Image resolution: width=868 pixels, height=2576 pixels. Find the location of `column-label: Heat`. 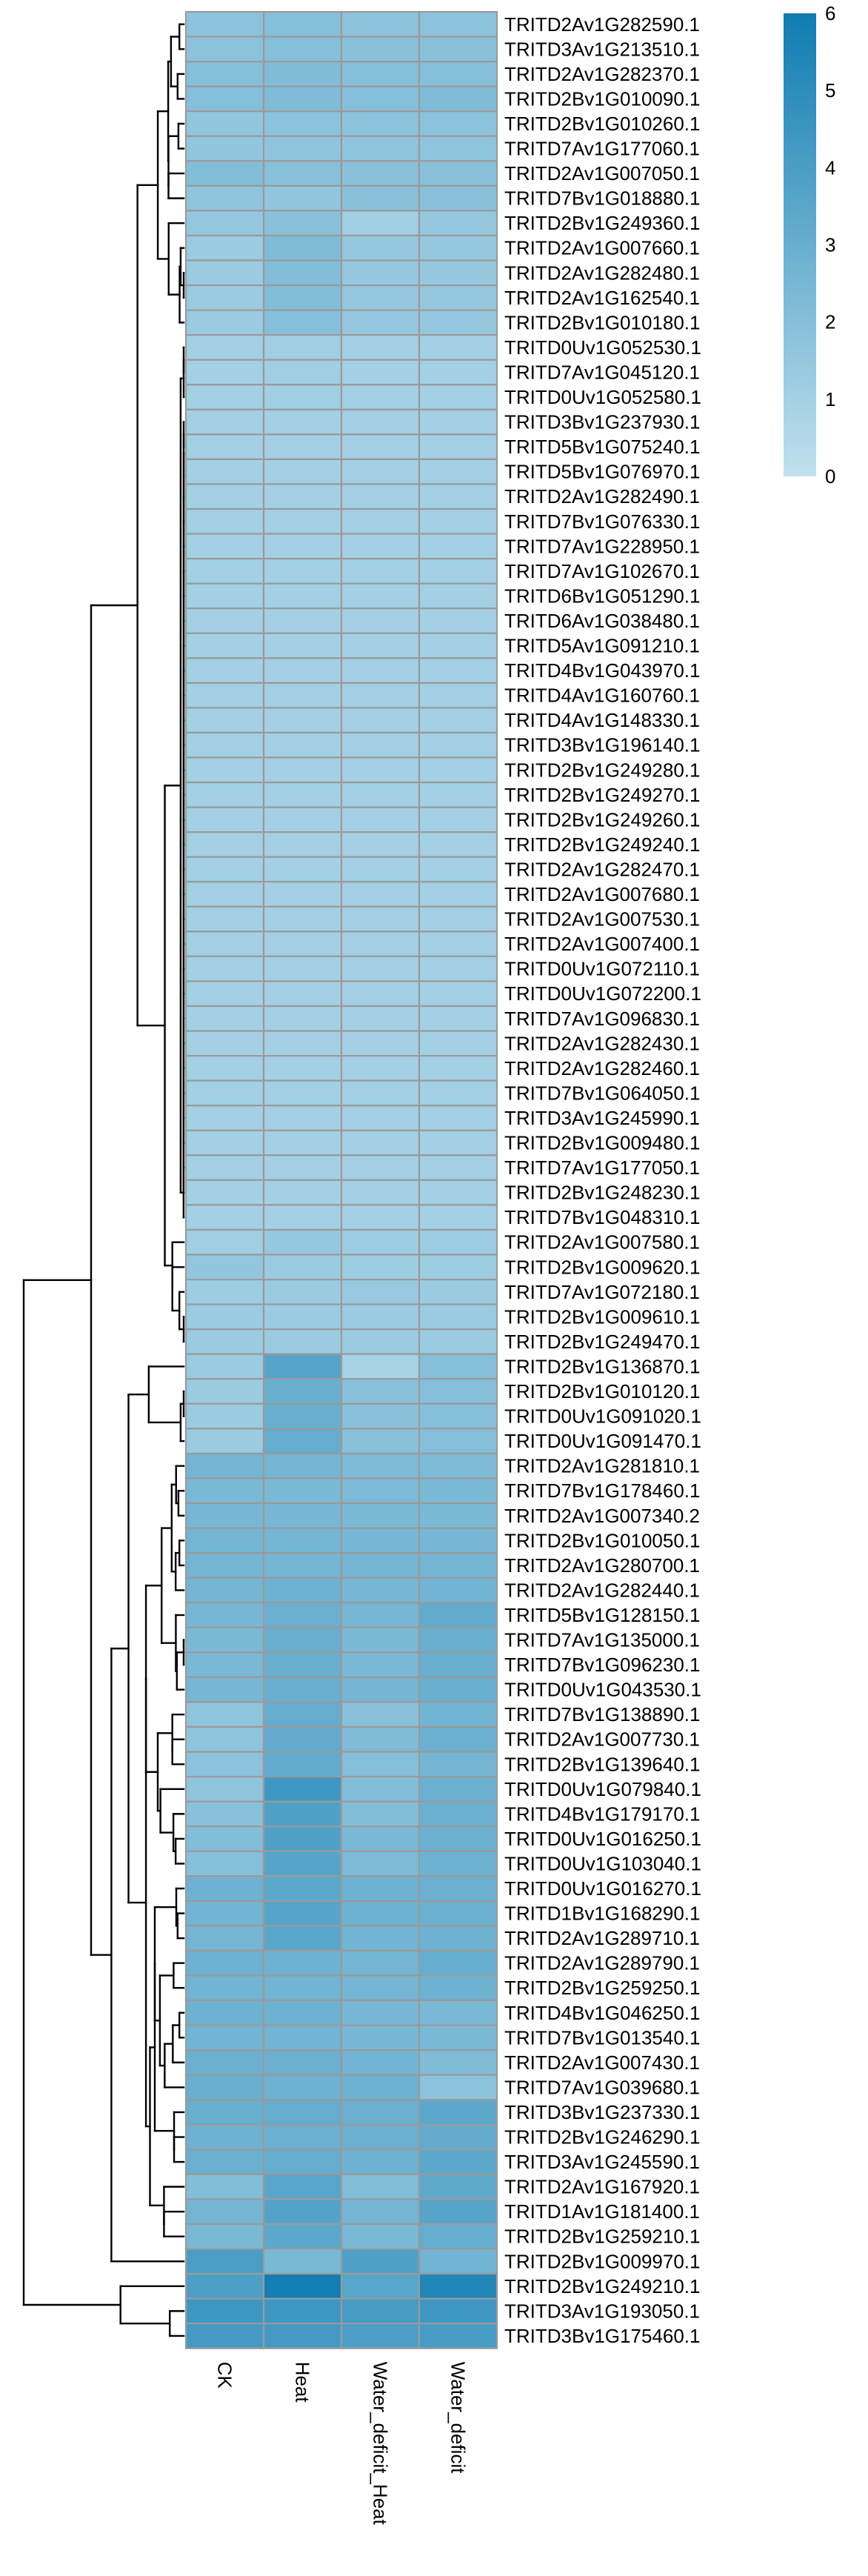

column-label: Heat is located at coordinates (303, 2382).